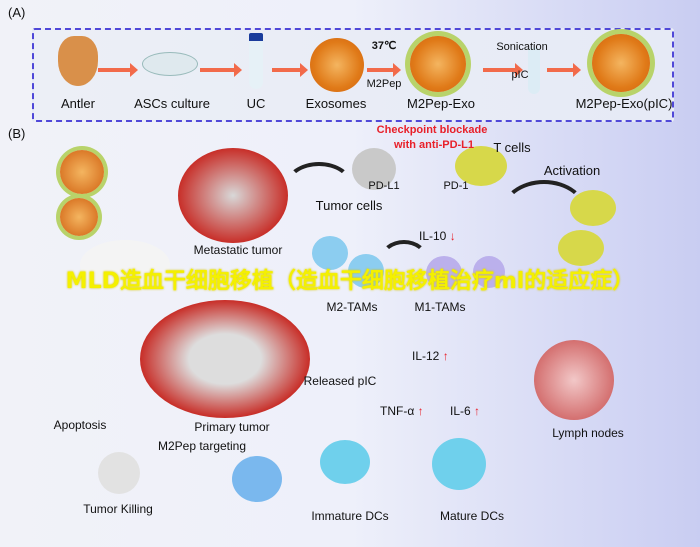 The image size is (700, 547). I want to click on step-m2pep-exo: M2Pep-Exo, so click(441, 103).